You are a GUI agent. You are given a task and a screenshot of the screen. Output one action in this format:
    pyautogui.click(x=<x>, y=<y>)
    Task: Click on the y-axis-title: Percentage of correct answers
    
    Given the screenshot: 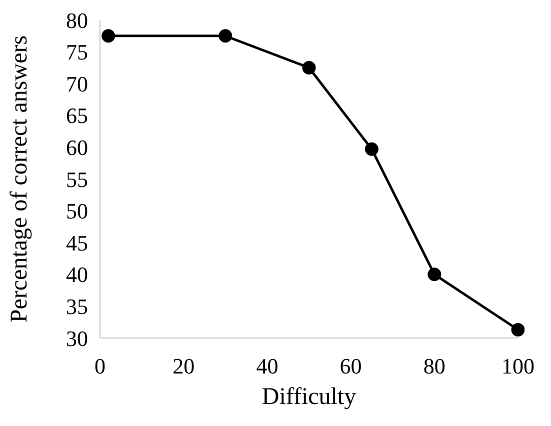 What is the action you would take?
    pyautogui.click(x=19, y=179)
    